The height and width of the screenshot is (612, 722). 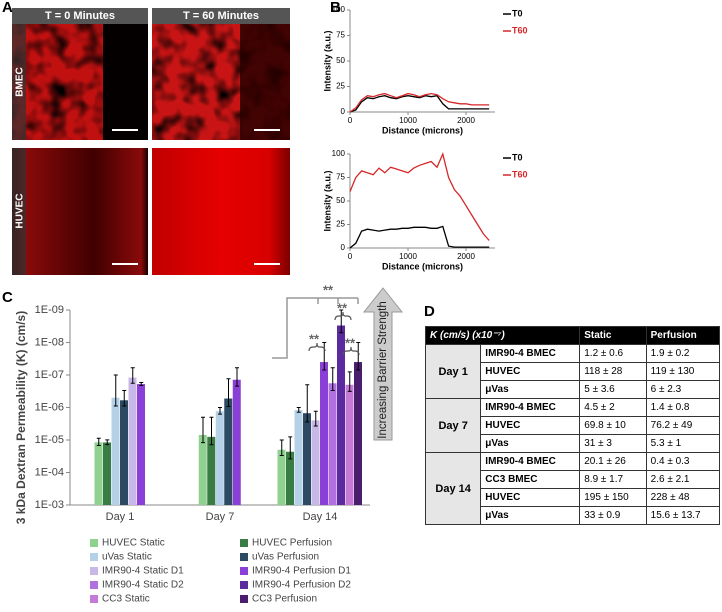 I want to click on x-tick-label: 1000, so click(x=408, y=256).